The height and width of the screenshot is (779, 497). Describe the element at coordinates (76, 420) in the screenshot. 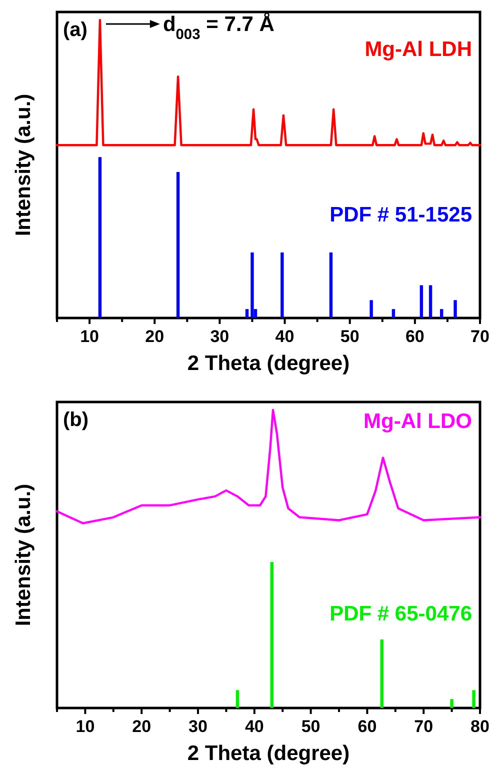

I see `annotation: (b)` at that location.